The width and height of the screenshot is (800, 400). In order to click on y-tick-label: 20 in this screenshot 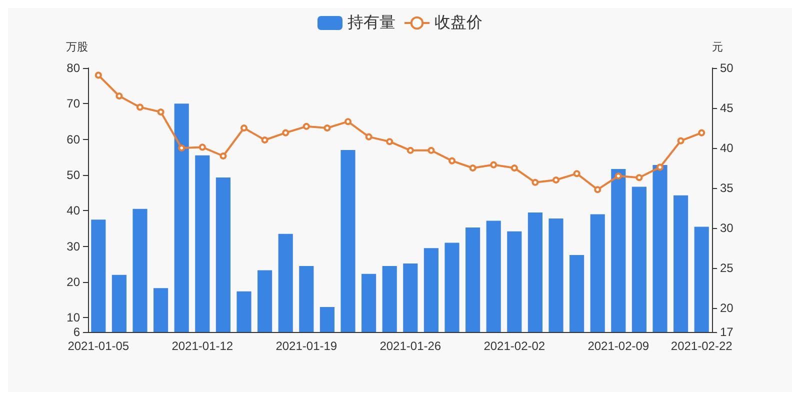, I will do `click(73, 282)`.